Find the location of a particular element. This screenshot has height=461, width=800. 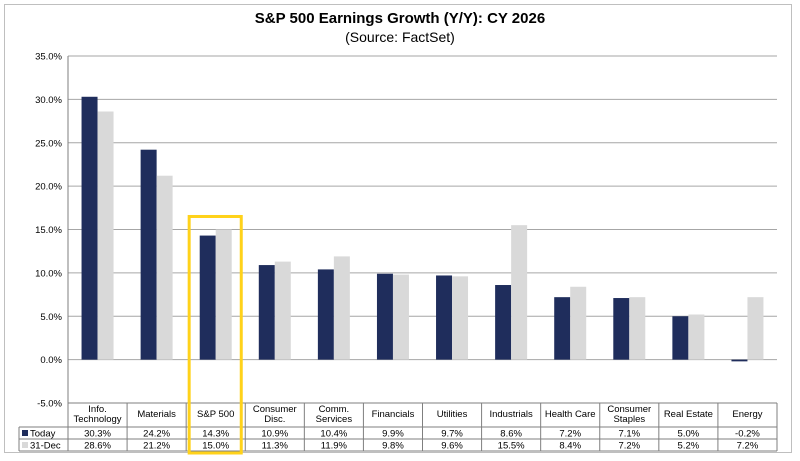

data-label-today: 10.9% is located at coordinates (274, 434).